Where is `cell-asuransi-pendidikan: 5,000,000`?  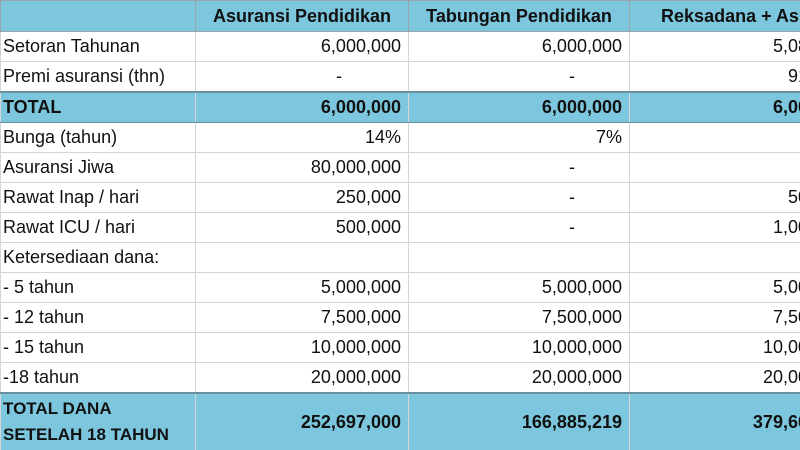
cell-asuransi-pendidikan: 5,000,000 is located at coordinates (302, 287).